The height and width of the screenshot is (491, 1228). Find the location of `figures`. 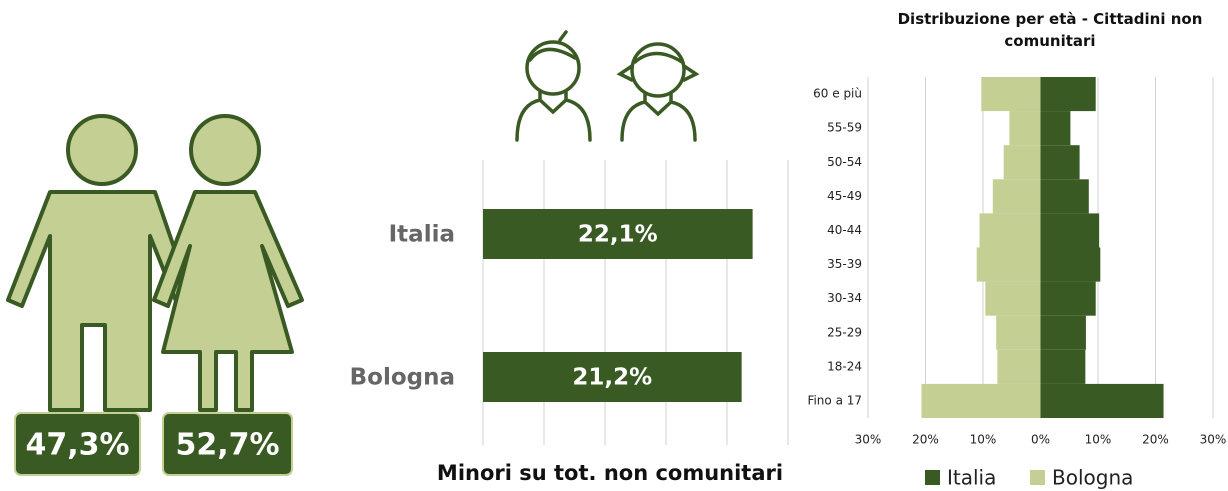

figures is located at coordinates (155, 263).